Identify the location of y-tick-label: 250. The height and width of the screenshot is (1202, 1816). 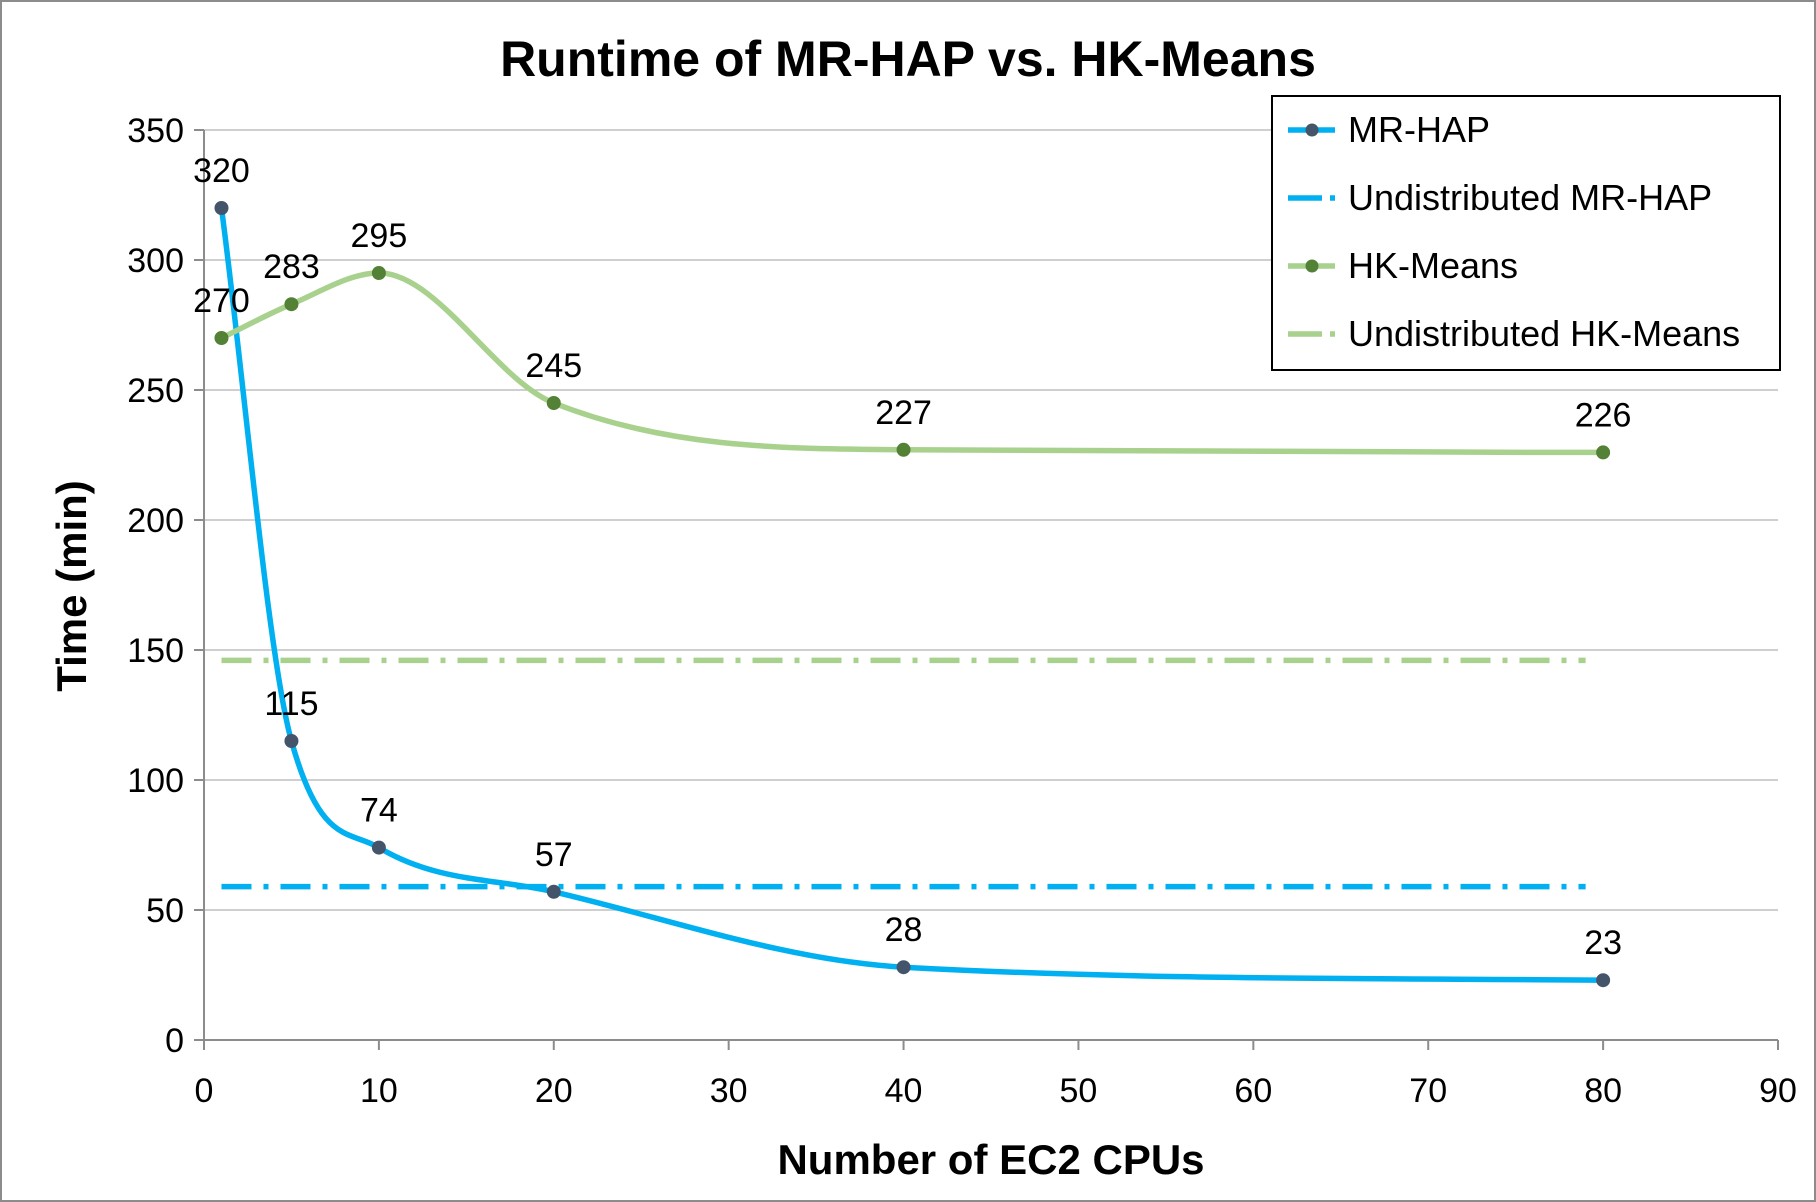
(155, 391).